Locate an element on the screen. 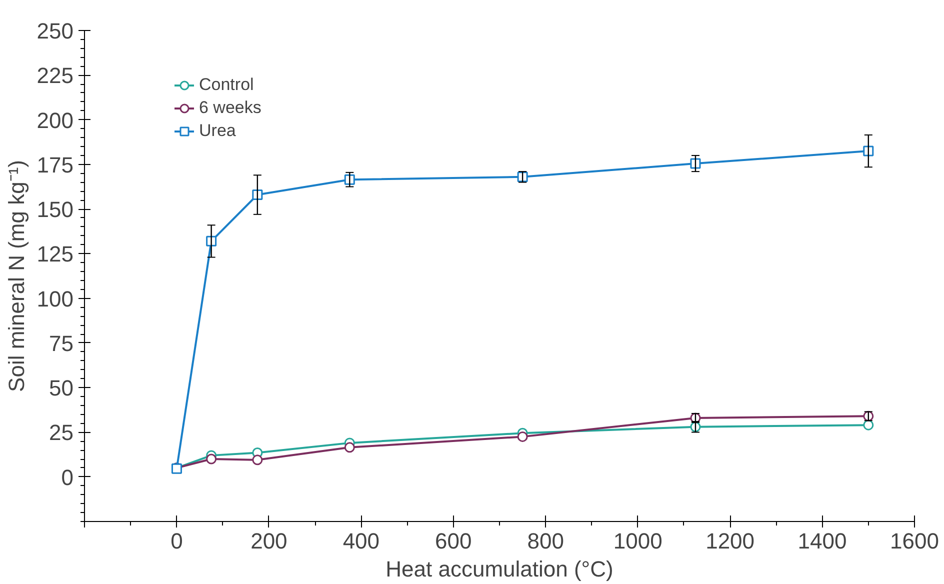  x-tick-label: 800 is located at coordinates (545, 541).